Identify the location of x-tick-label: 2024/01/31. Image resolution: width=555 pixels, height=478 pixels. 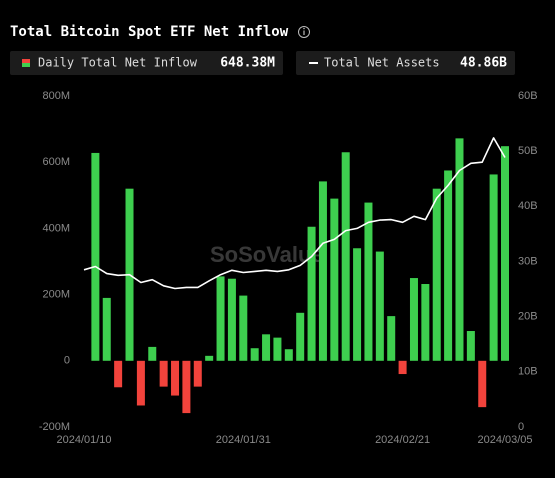
(243, 440).